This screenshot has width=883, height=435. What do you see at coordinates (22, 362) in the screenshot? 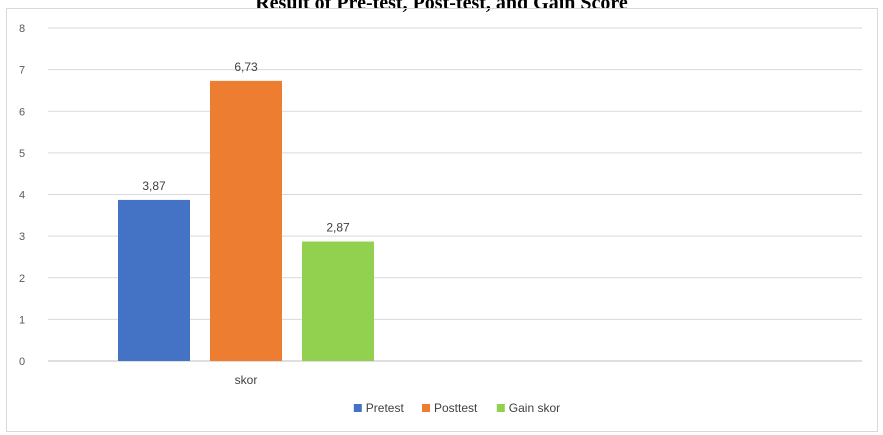
I see `y-tick-label: 0` at bounding box center [22, 362].